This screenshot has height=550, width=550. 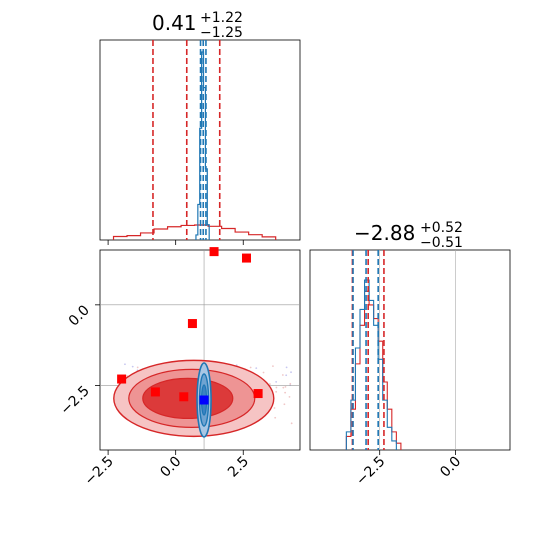 I want to click on y-tick-label: −2.5, so click(x=74, y=400).